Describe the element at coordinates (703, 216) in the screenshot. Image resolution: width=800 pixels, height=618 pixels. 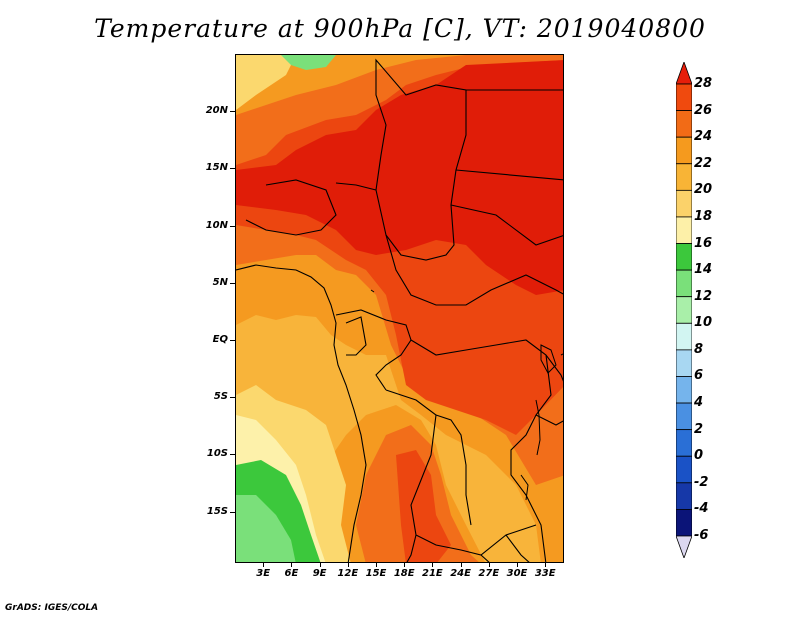
I see `colorbar-label: 18` at that location.